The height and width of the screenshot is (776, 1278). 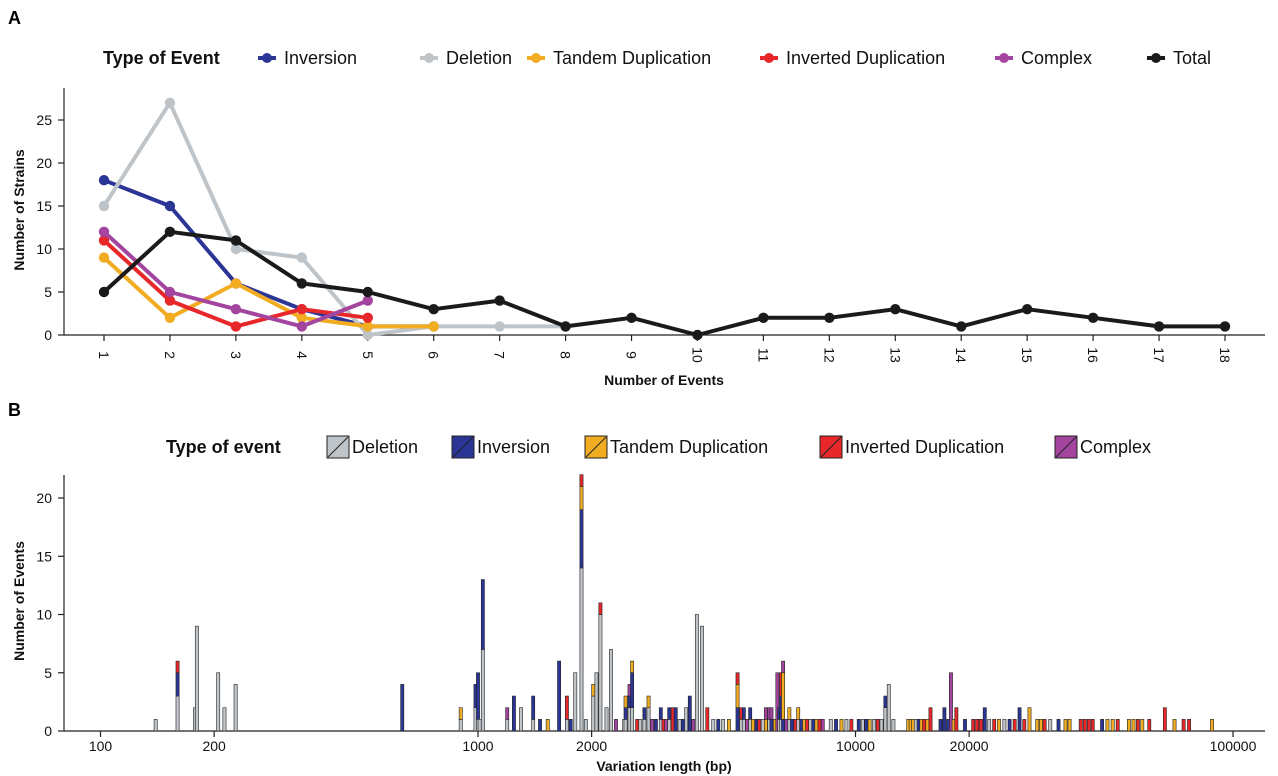 I want to click on panel-a-x-tick-label: 1, so click(x=104, y=355).